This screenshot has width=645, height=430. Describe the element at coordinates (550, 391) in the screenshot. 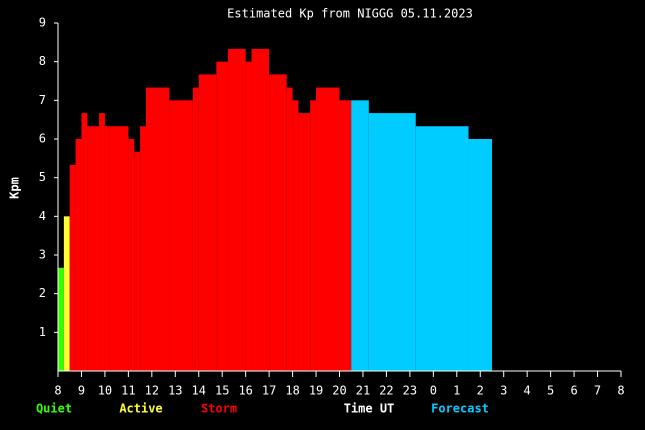

I see `x-tick-label: 5` at that location.